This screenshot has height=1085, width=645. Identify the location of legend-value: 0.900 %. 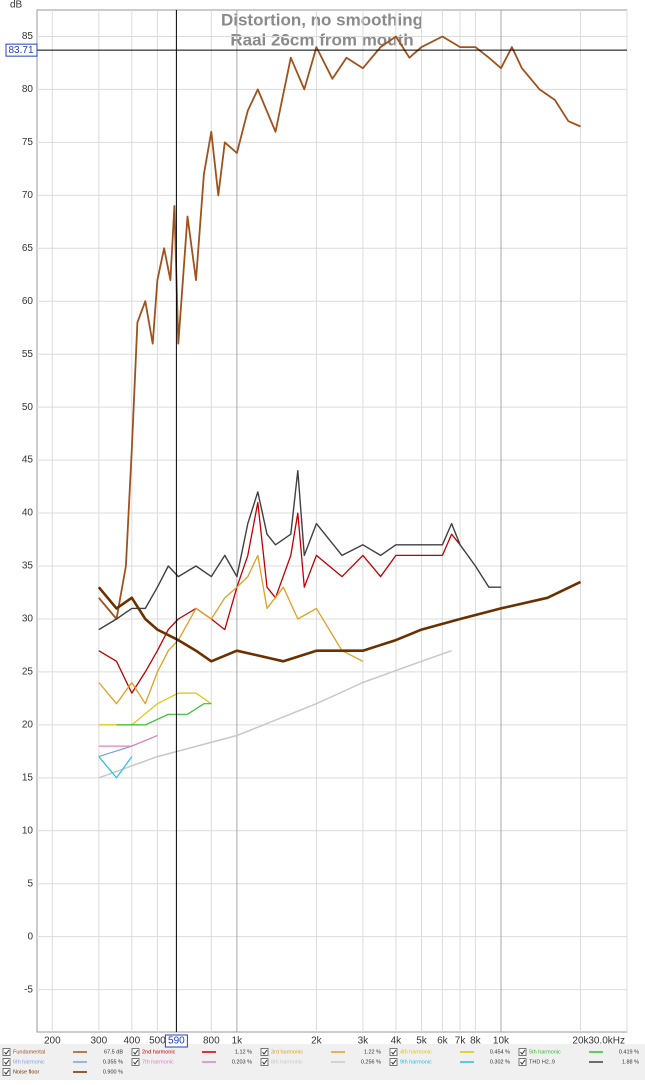
(113, 1072).